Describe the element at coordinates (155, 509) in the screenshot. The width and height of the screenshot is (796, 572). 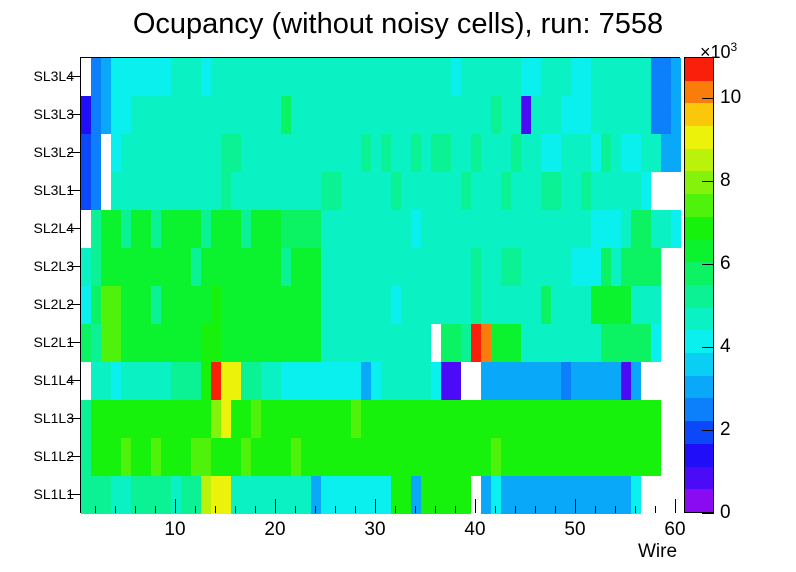
I see `x-axis-minor-tick` at that location.